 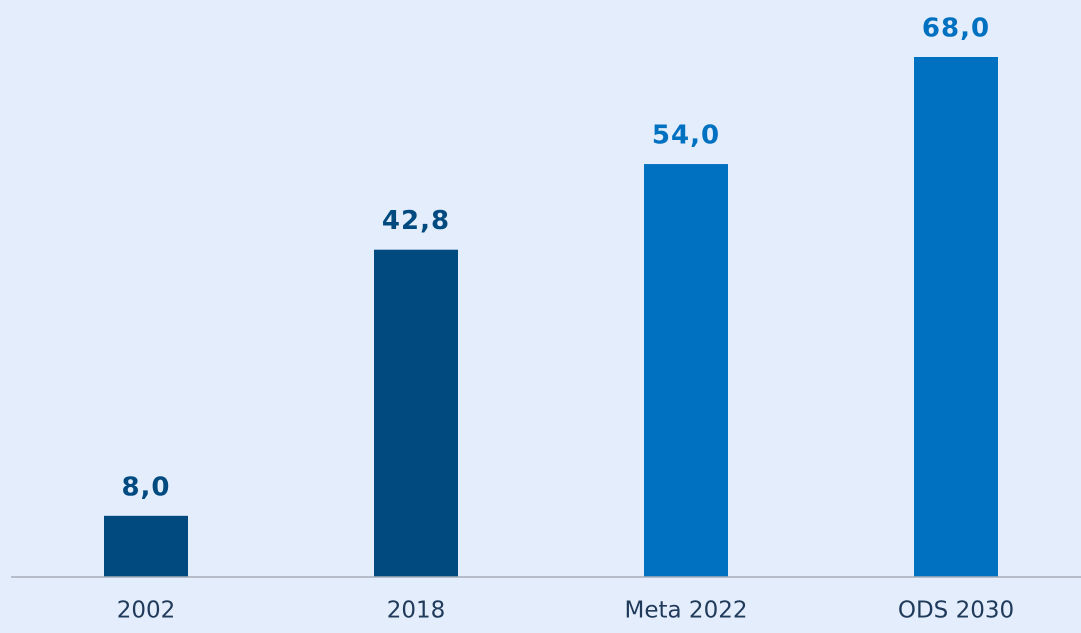 What do you see at coordinates (416, 221) in the screenshot?
I see `value-label: 42,8` at bounding box center [416, 221].